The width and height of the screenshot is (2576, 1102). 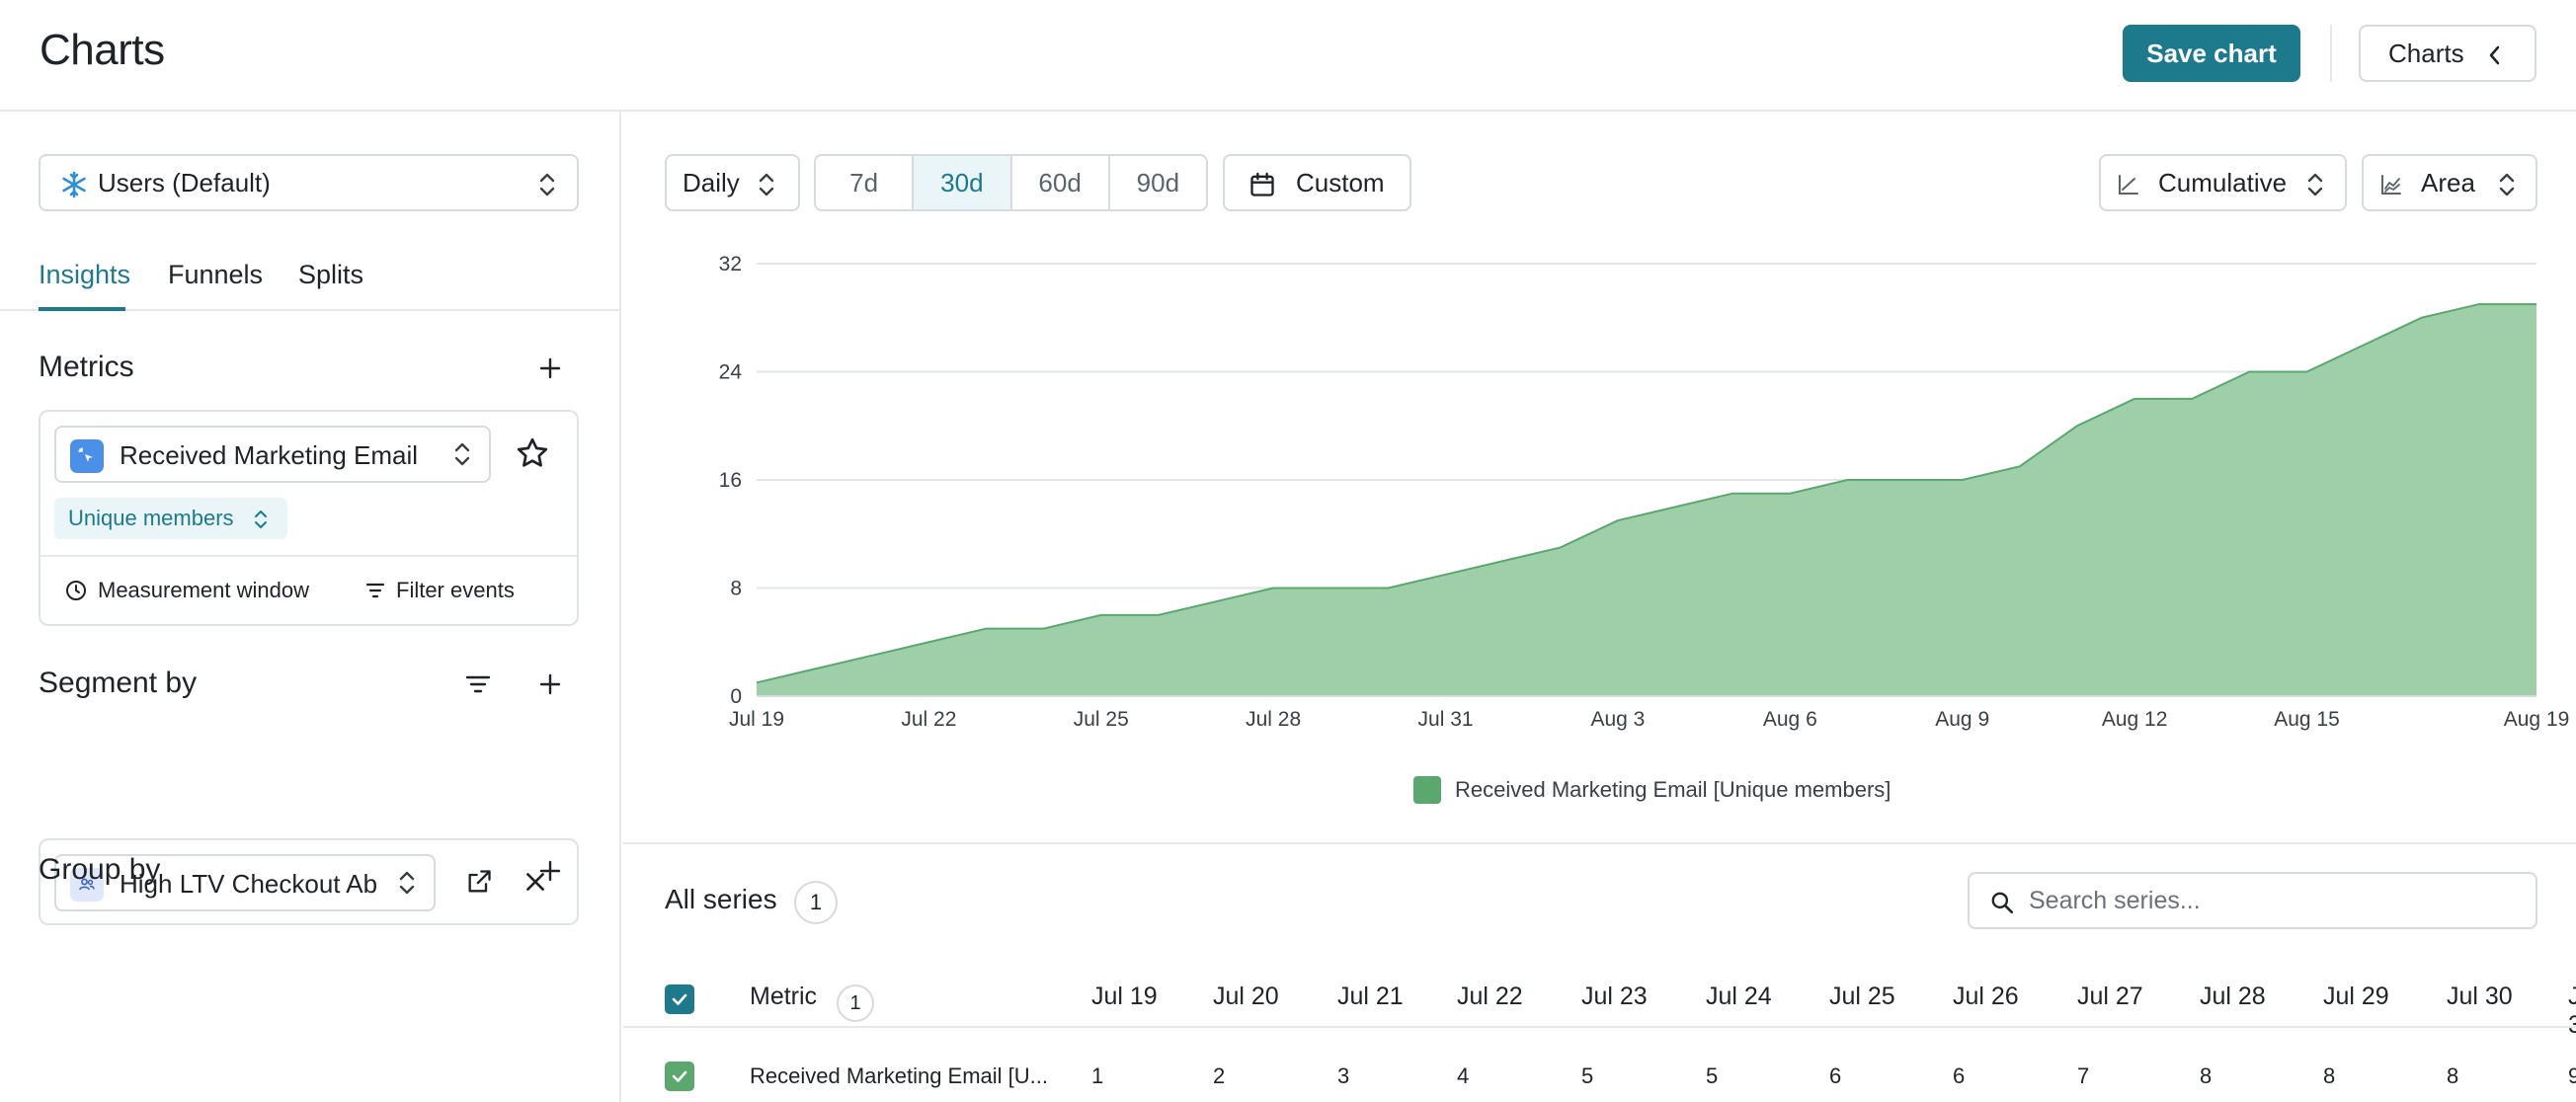 I want to click on aggregation-select: Unique members, so click(x=170, y=518).